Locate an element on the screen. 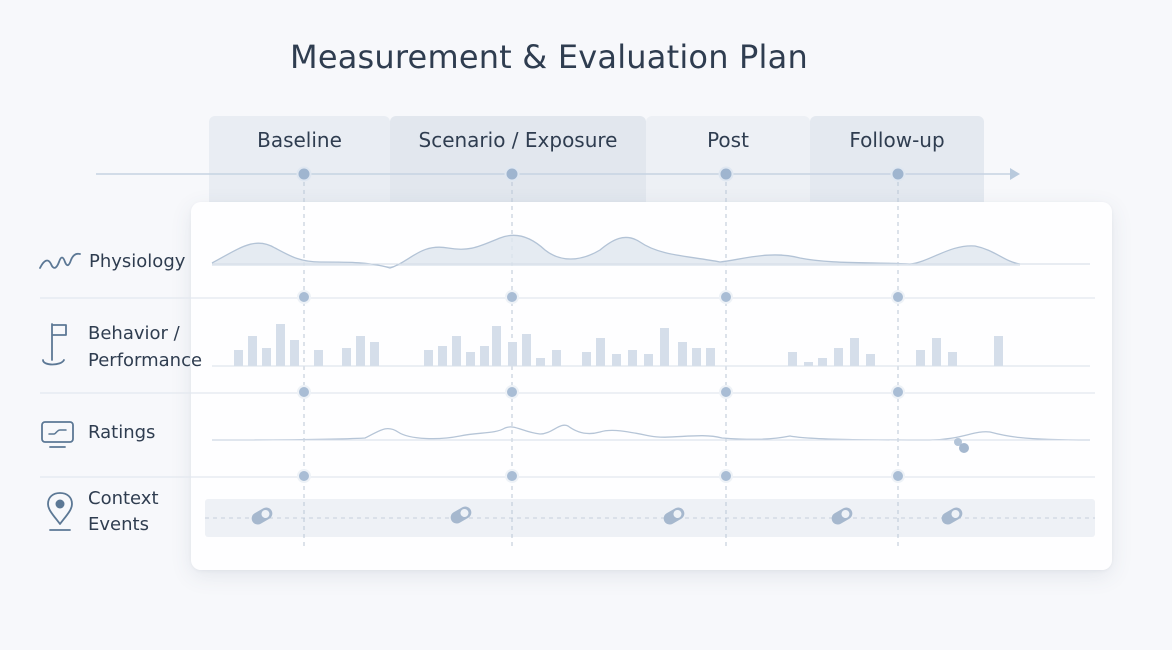 This screenshot has width=1172, height=650. monitor-icon is located at coordinates (57, 434).